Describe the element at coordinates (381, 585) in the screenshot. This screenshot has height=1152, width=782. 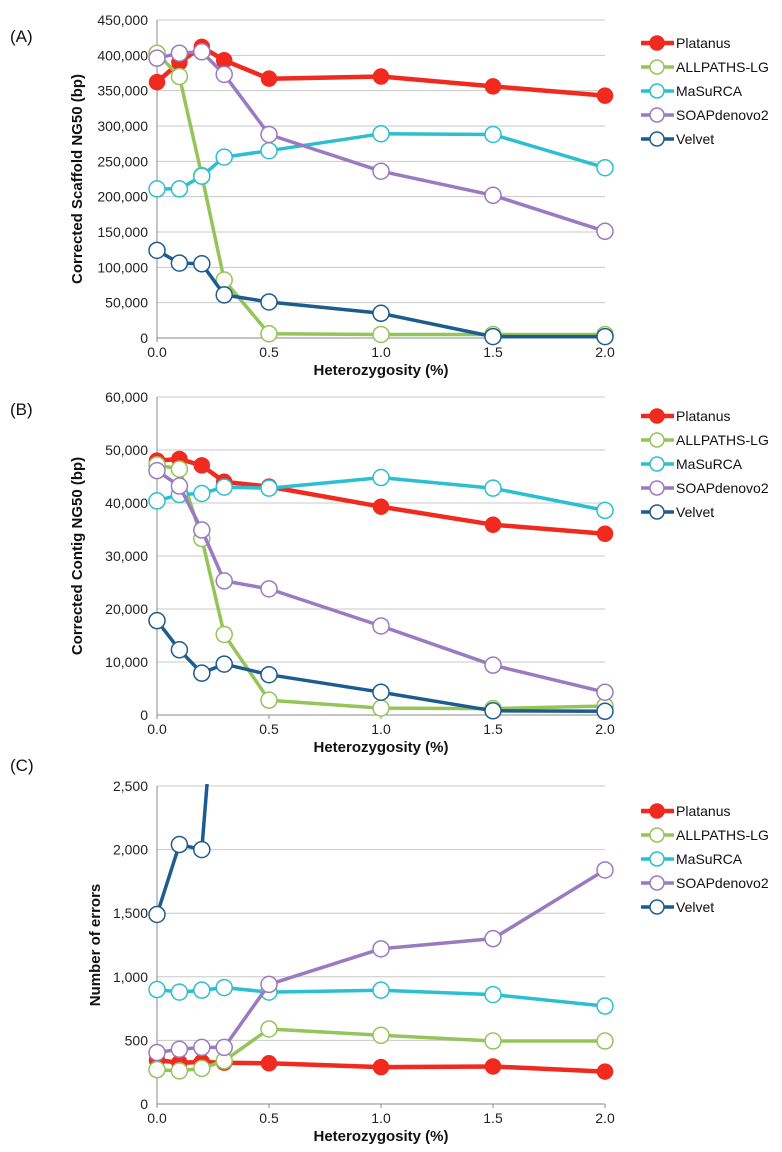
I see `plot-area` at that location.